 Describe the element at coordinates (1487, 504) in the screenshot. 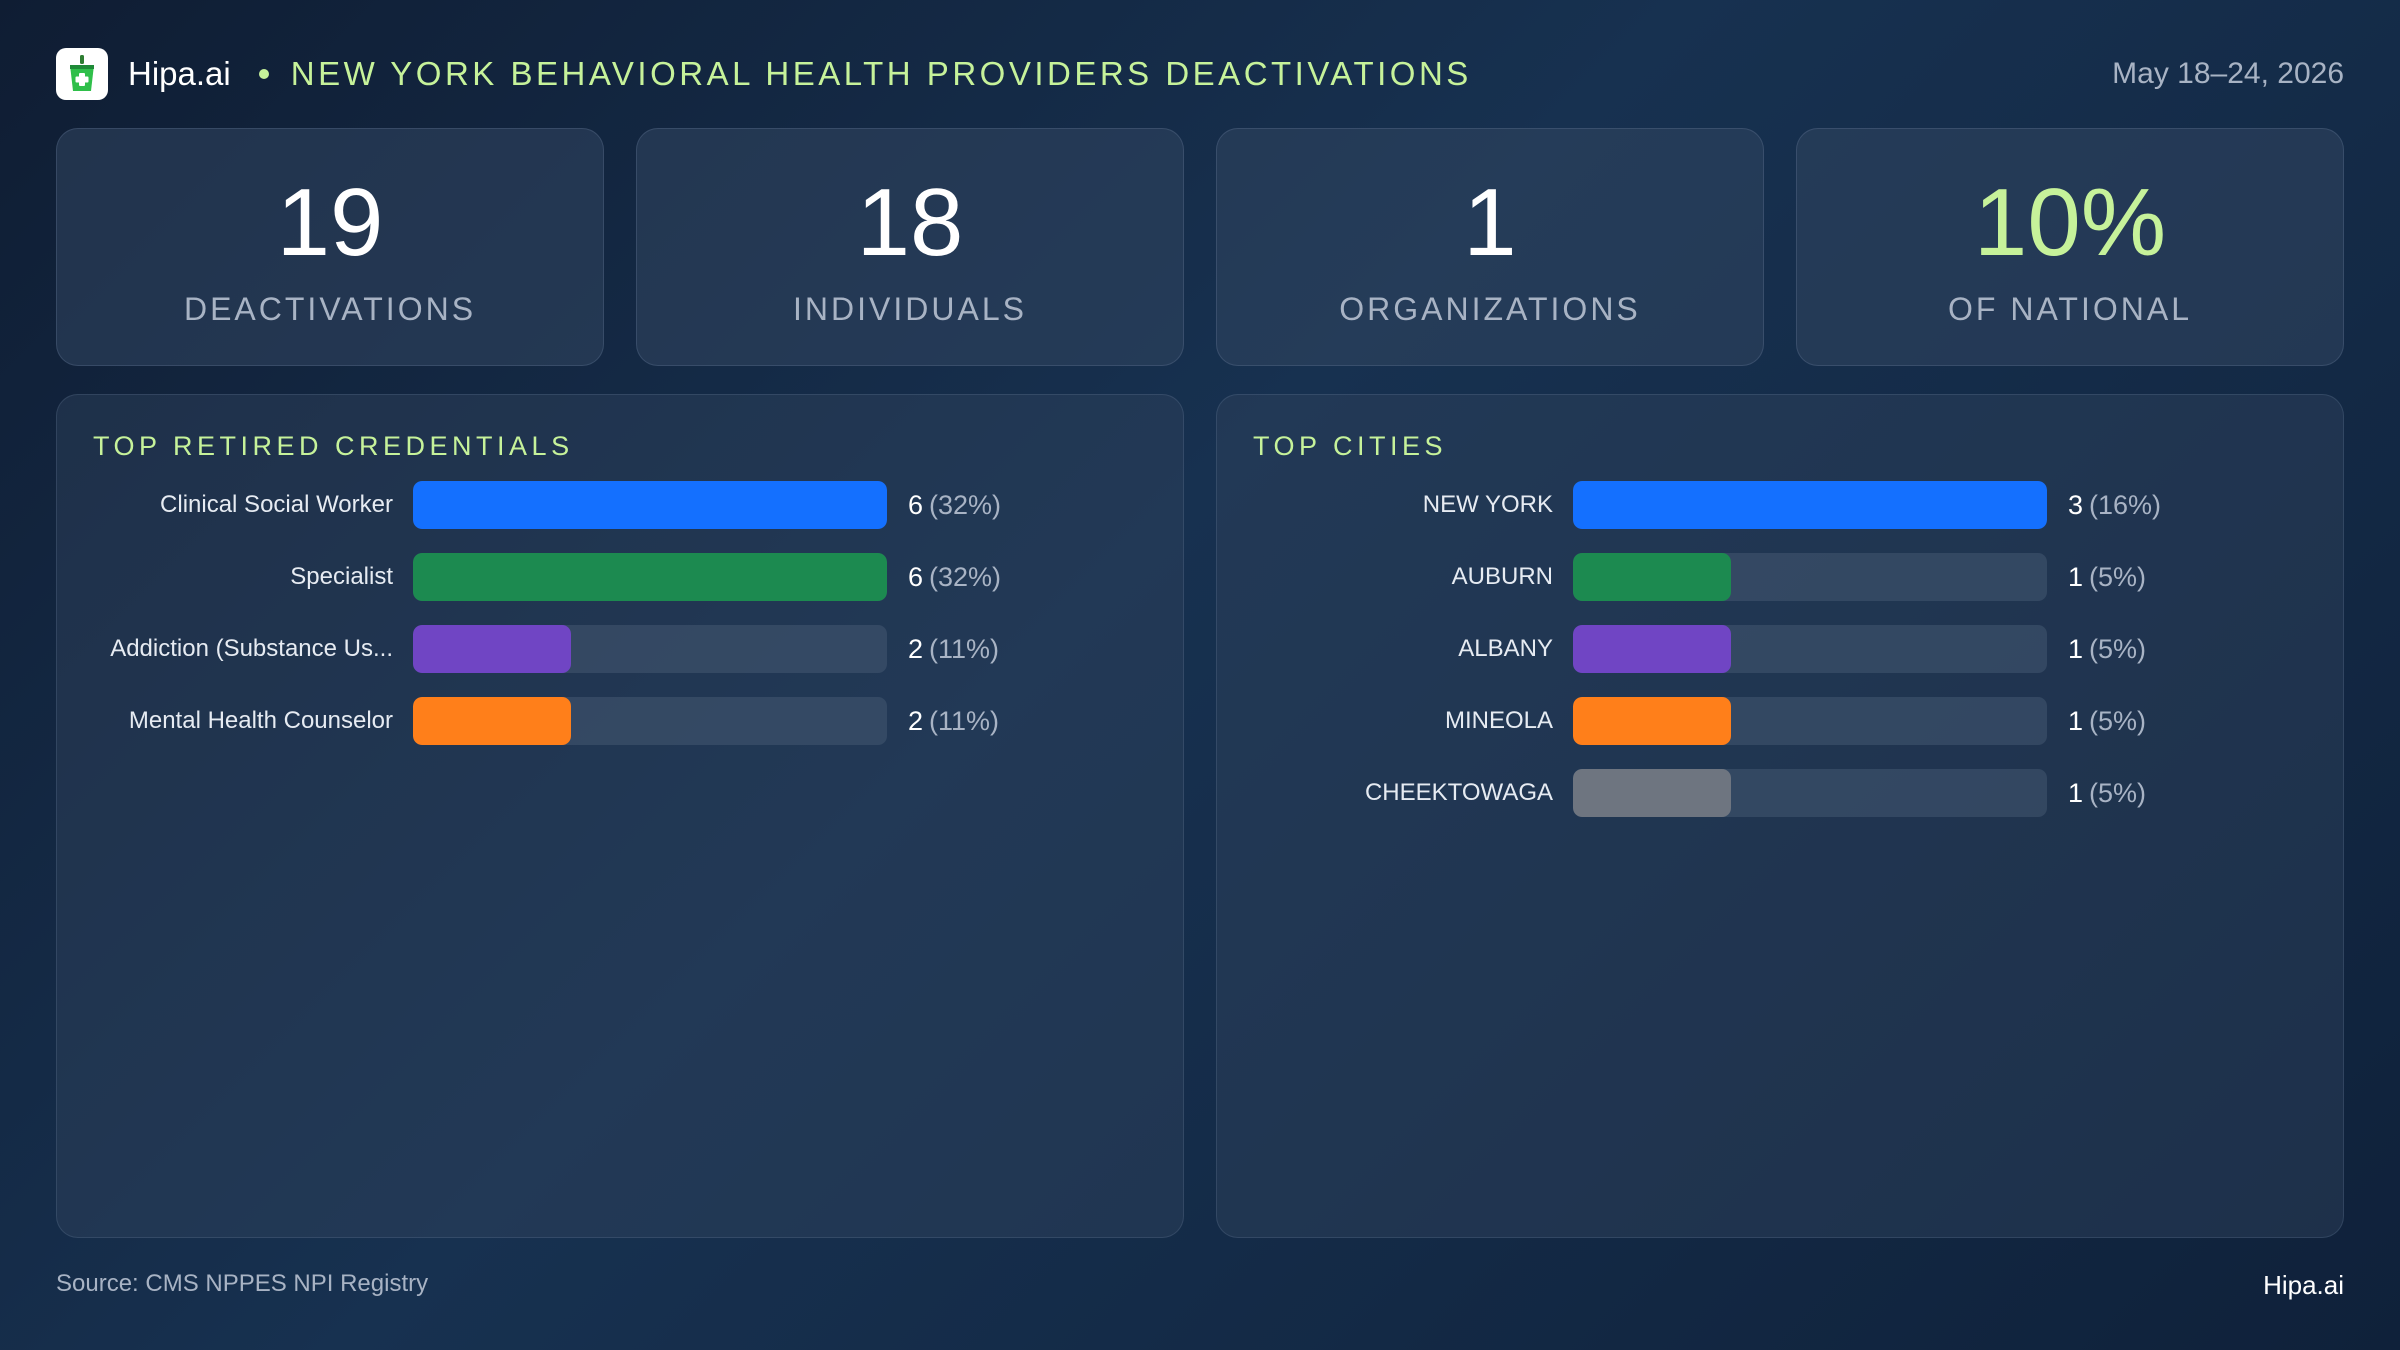

I see `bar-category-label: NEW YORK` at that location.